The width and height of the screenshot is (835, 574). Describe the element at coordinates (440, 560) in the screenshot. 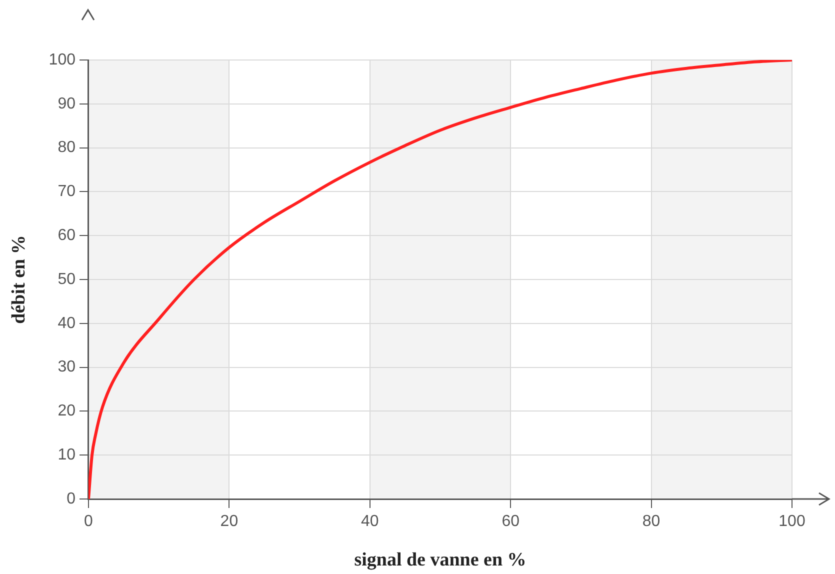

I see `x-axis-title: signal de vanne en %` at that location.